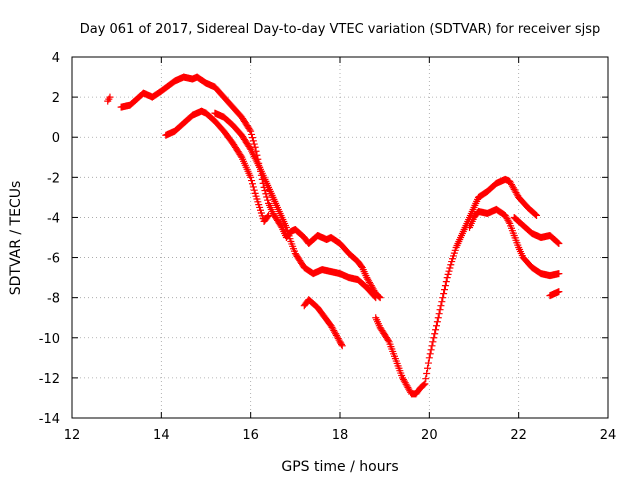 The height and width of the screenshot is (480, 640). Describe the element at coordinates (16, 238) in the screenshot. I see `y-axis-label: SDTVAR / TECUs` at that location.